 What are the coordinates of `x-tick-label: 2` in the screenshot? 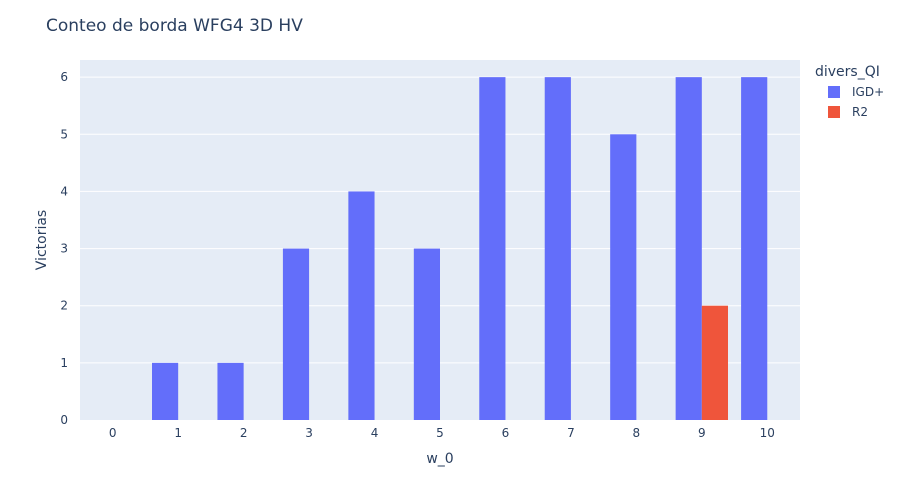 It's located at (244, 433).